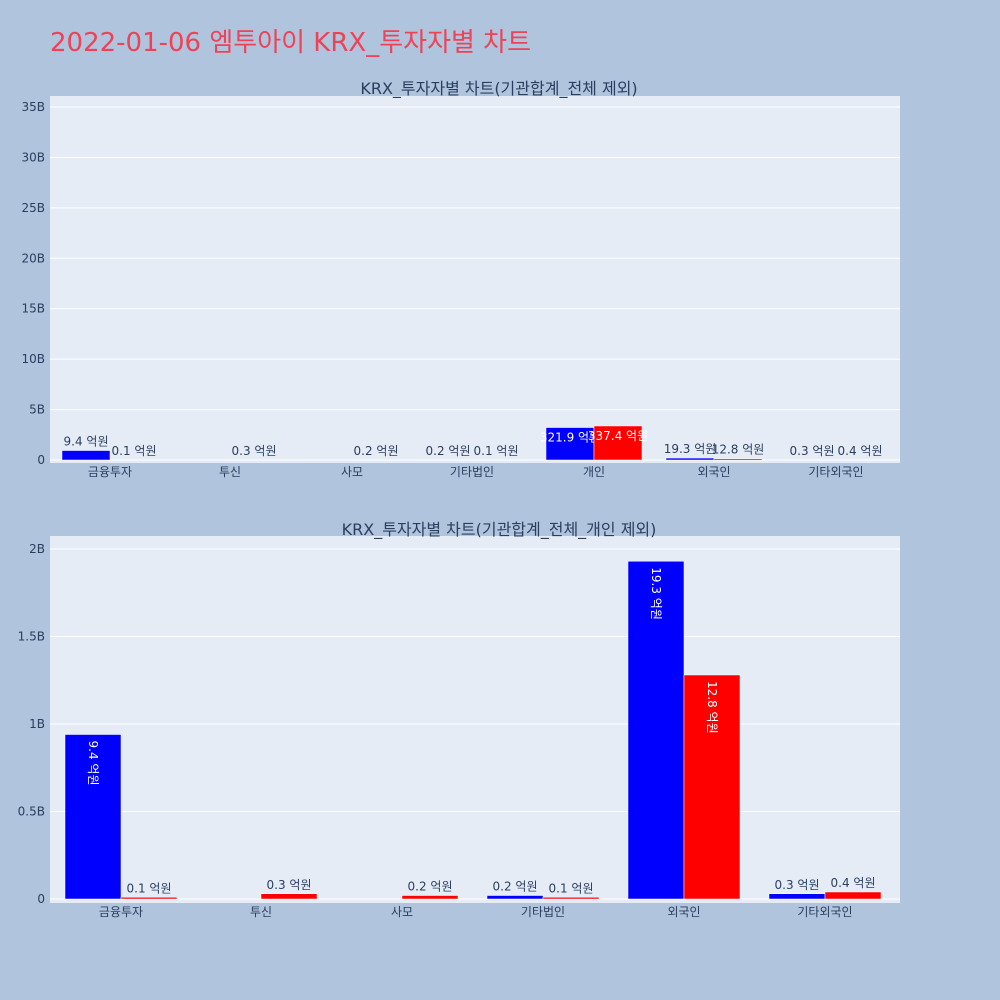 The image size is (1000, 1000). Describe the element at coordinates (618, 436) in the screenshot. I see `data-label: 337.4 억원` at that location.